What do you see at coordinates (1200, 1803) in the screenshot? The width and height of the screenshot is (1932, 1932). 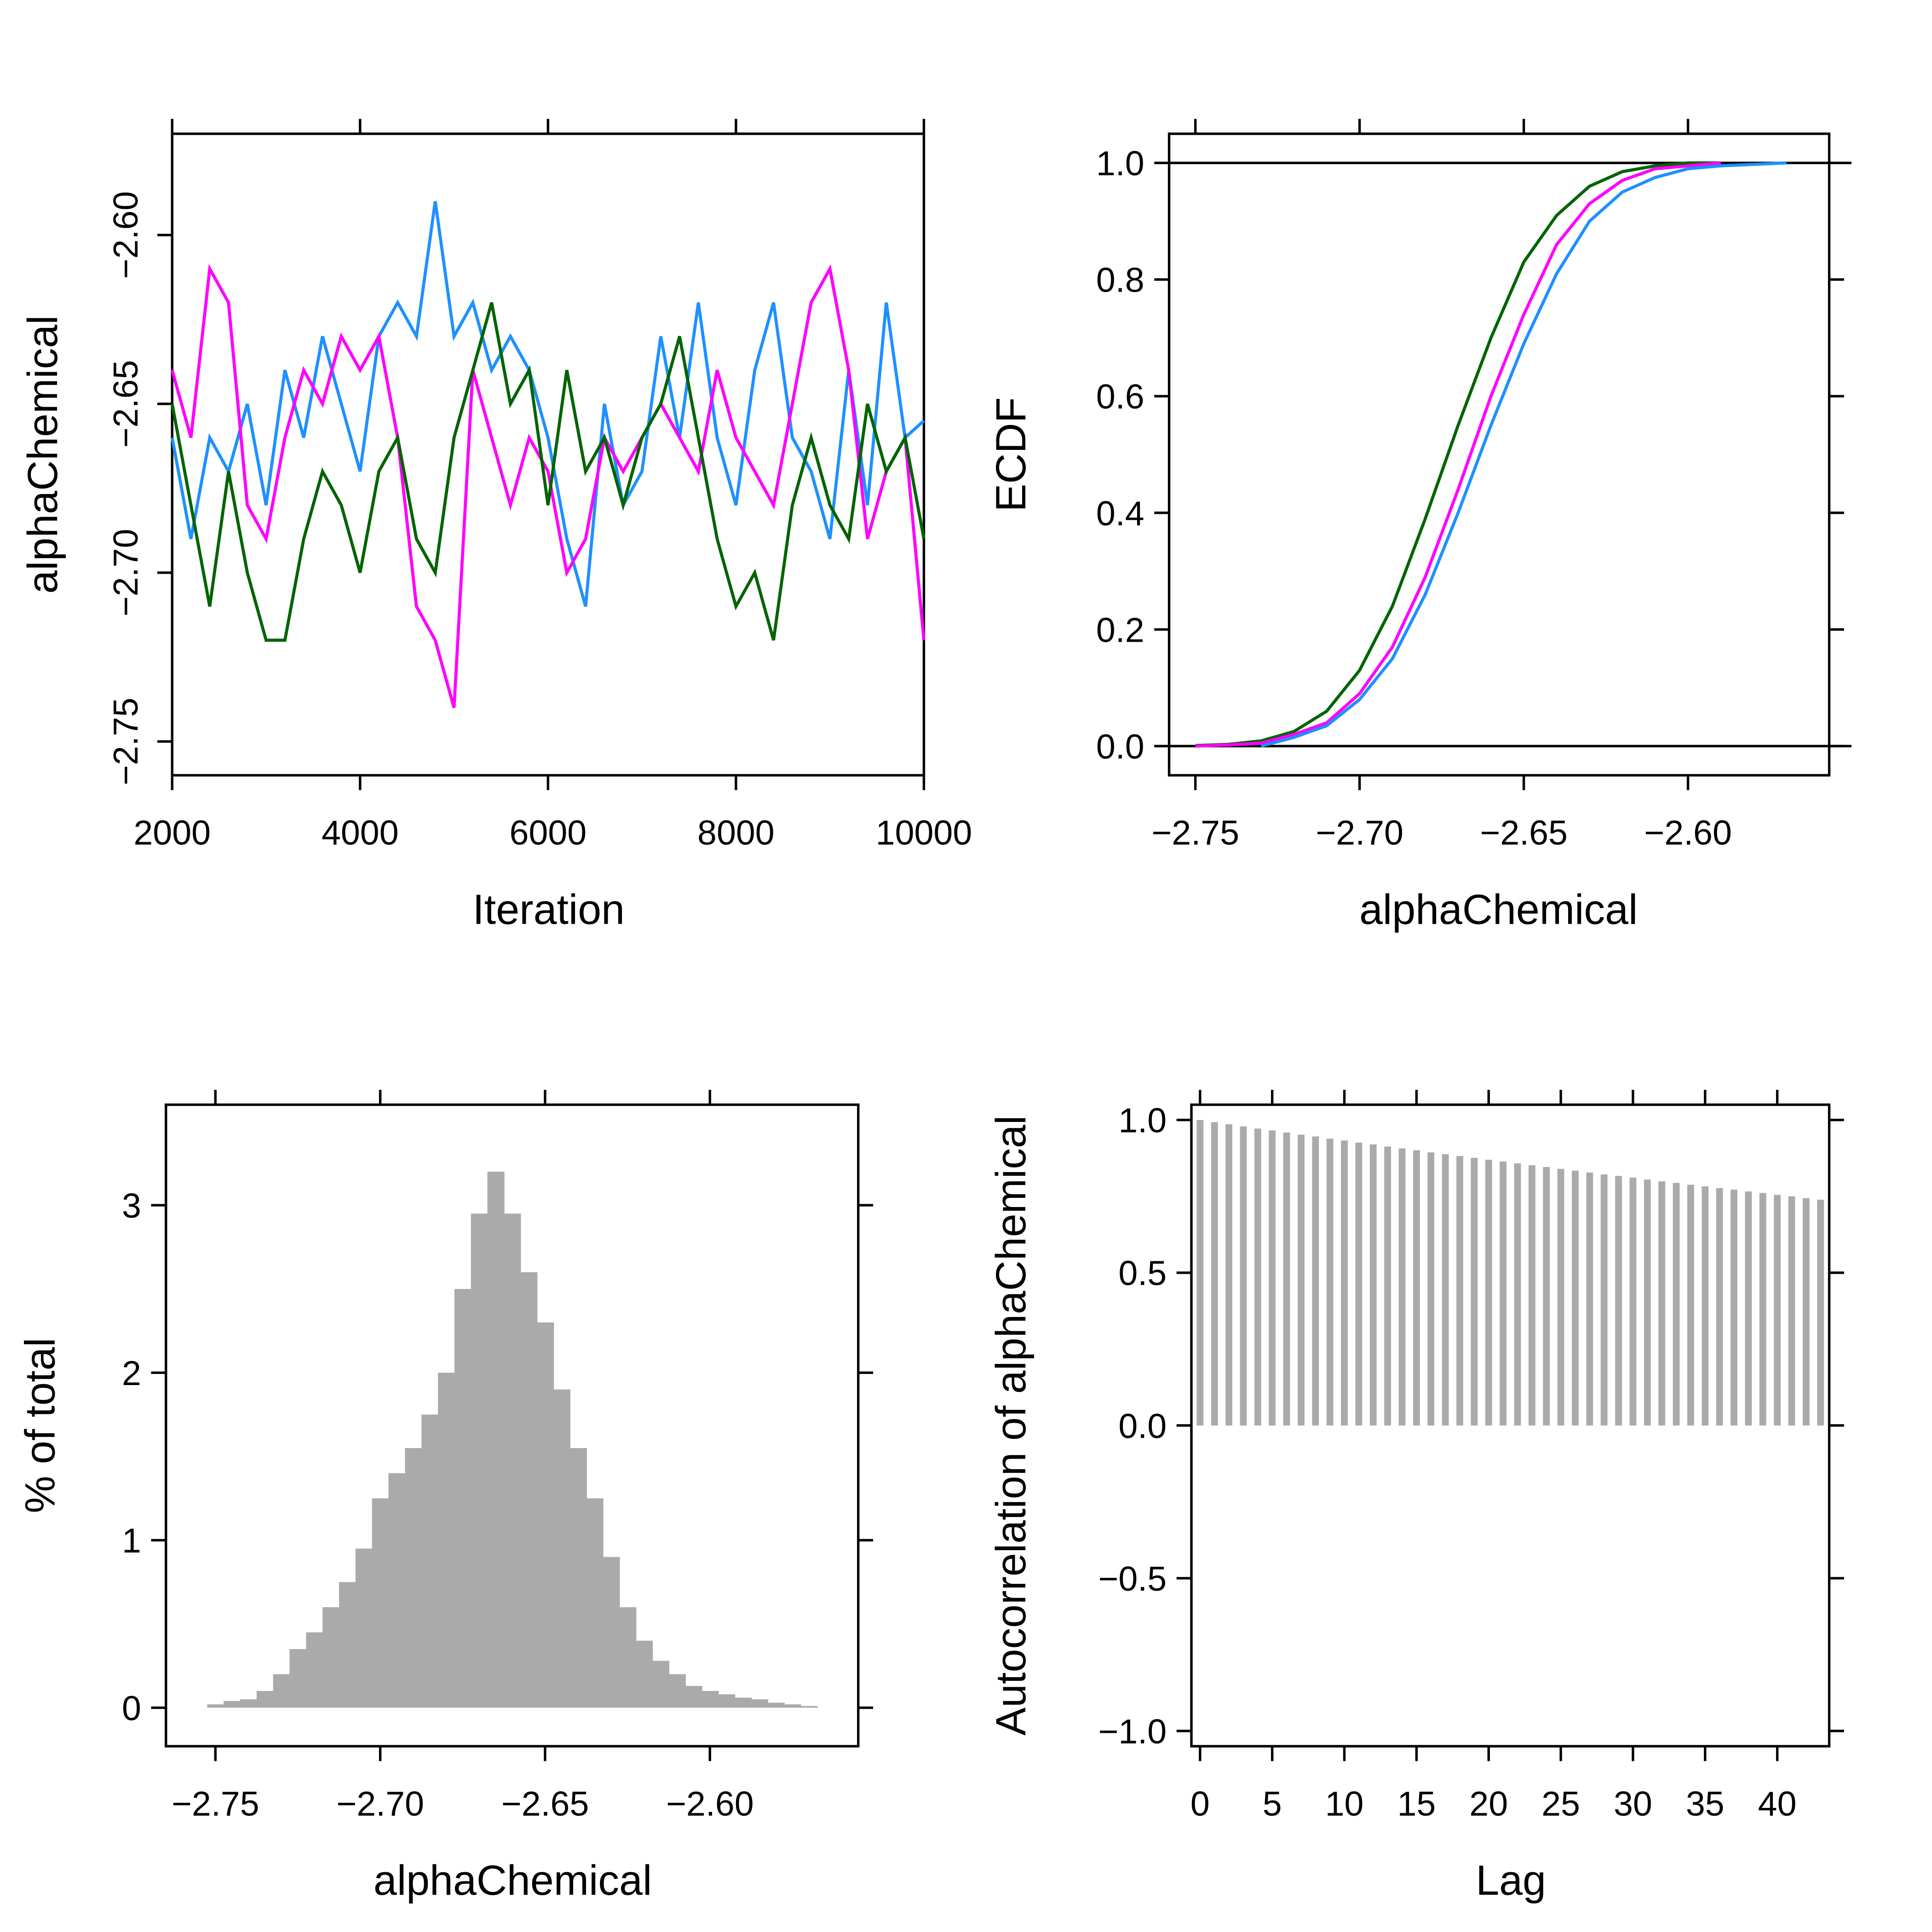 I see `x-tick-label: 0` at bounding box center [1200, 1803].